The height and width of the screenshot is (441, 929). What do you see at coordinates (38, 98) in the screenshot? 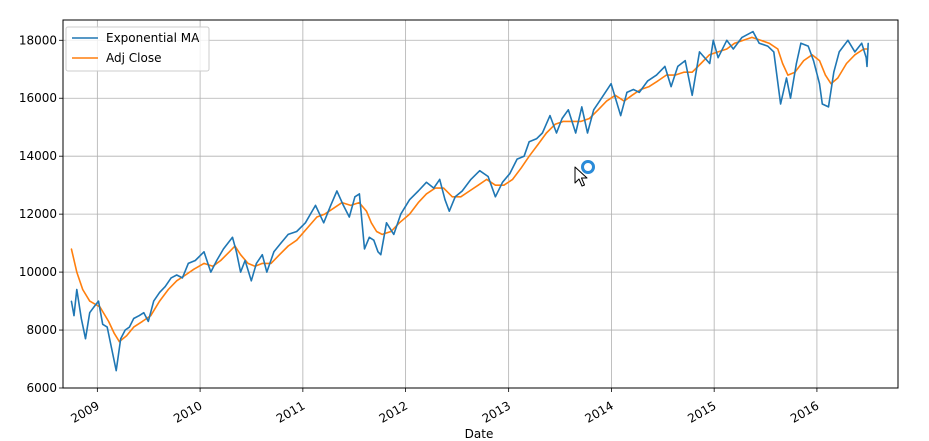
I see `y-tick-label-16000: 16000` at bounding box center [38, 98].